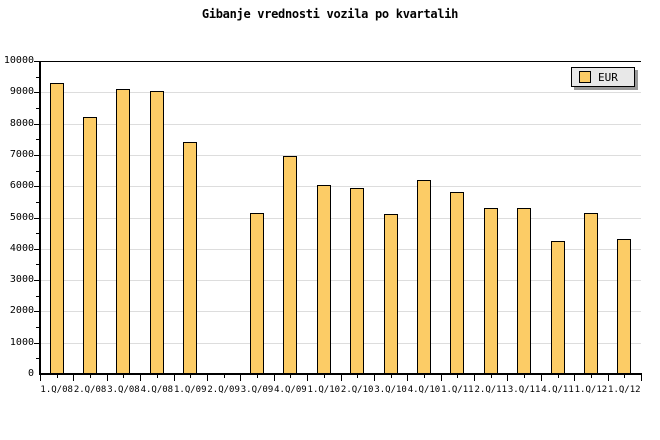 The image size is (660, 440). What do you see at coordinates (457, 390) in the screenshot?
I see `x-tick-label: 1.Q/11` at bounding box center [457, 390].